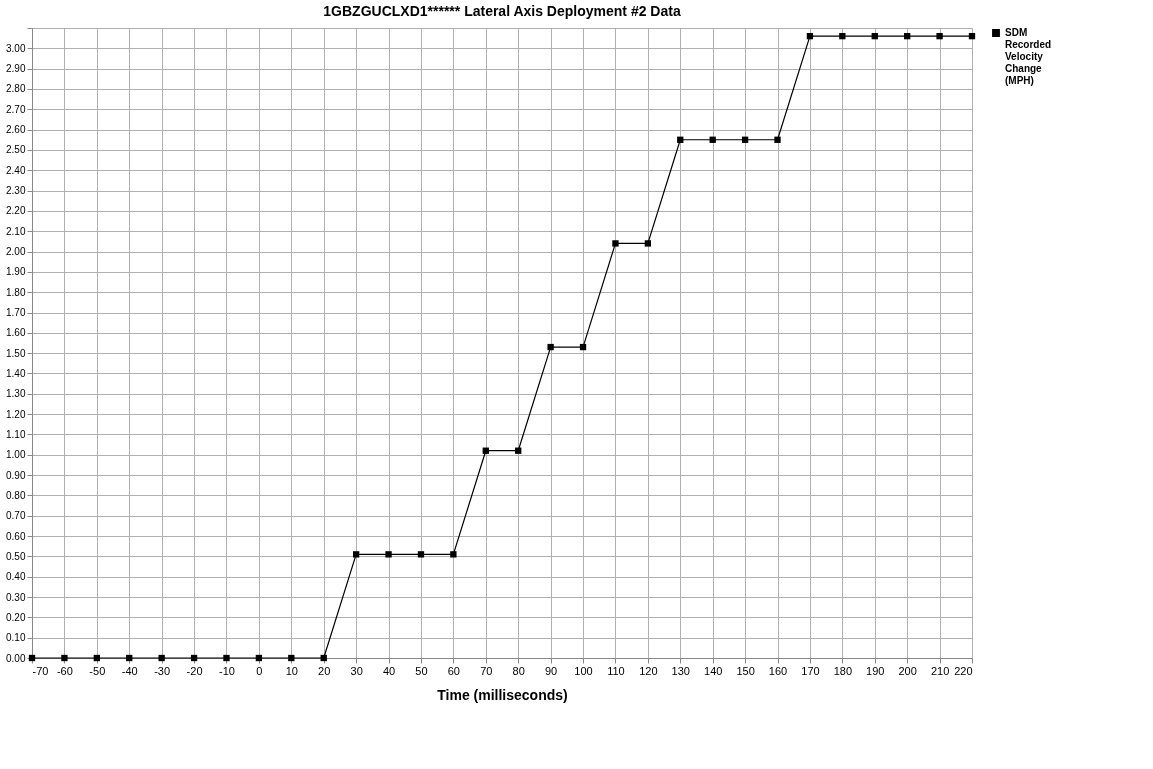 This screenshot has height=769, width=1153. Describe the element at coordinates (16, 150) in the screenshot. I see `y-tick-label: 2.50` at that location.